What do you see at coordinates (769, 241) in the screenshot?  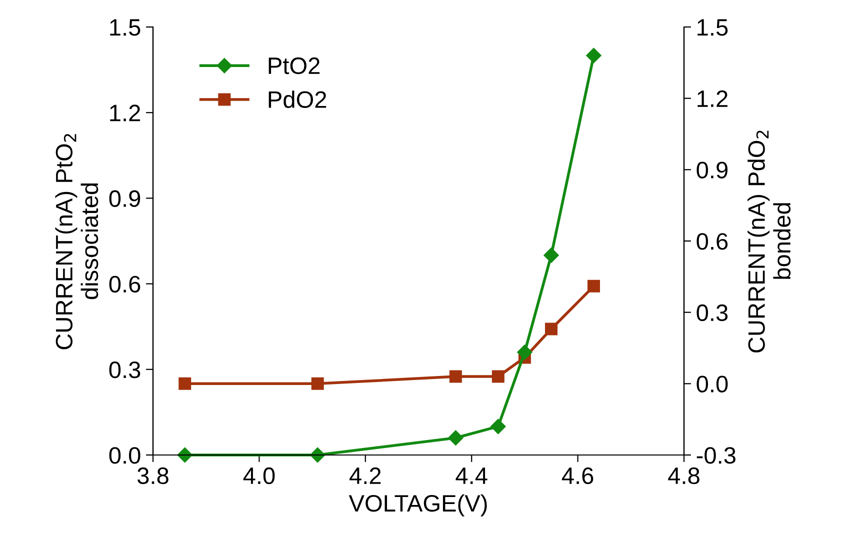 I see `text: CURRENT(nA) PdO$_{2}$ bonded` at bounding box center [769, 241].